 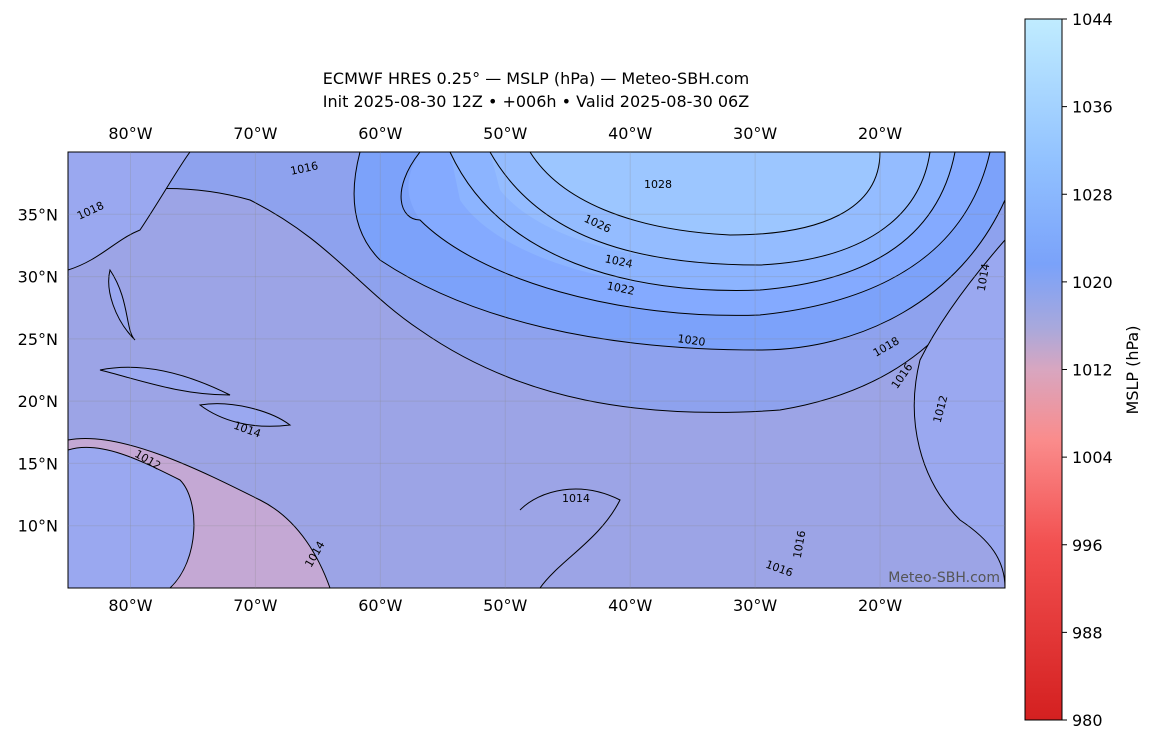 I want to click on colorbar, so click(x=1043, y=369).